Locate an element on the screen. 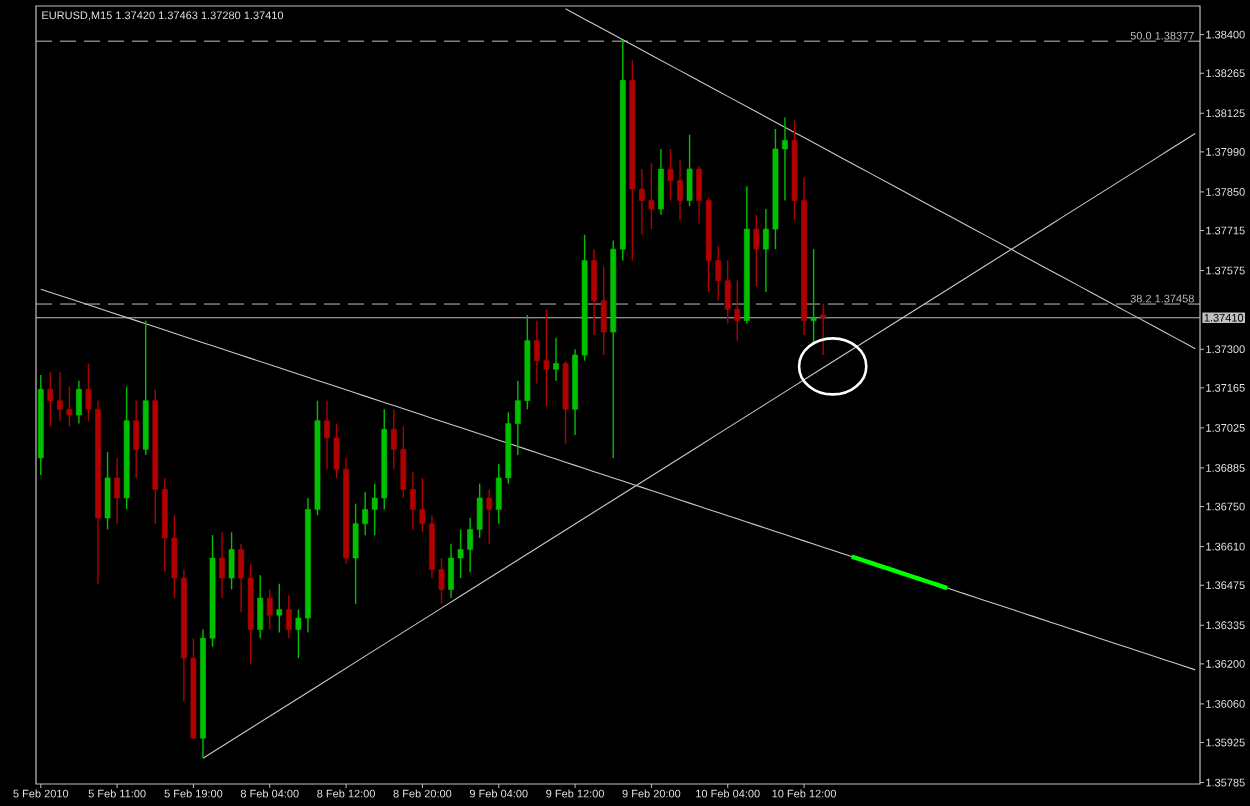  line-series is located at coordinates (899, 572).